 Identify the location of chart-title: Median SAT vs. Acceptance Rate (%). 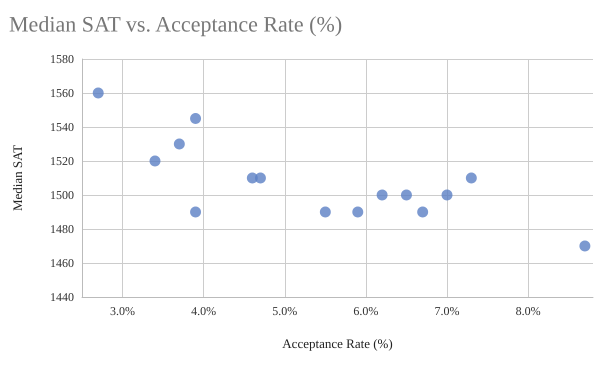
(175, 24).